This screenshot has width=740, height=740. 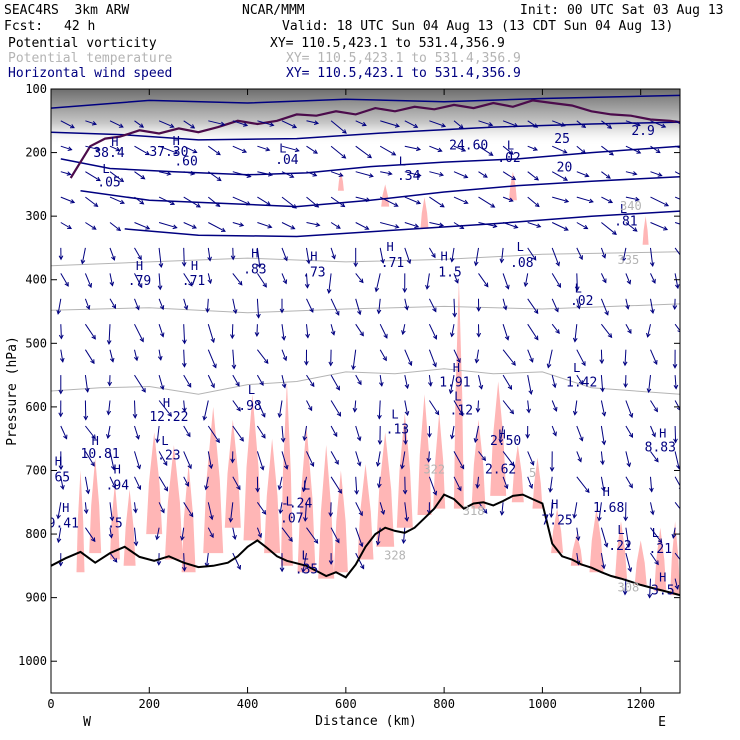 I want to click on theta-label: 308, so click(x=629, y=587).